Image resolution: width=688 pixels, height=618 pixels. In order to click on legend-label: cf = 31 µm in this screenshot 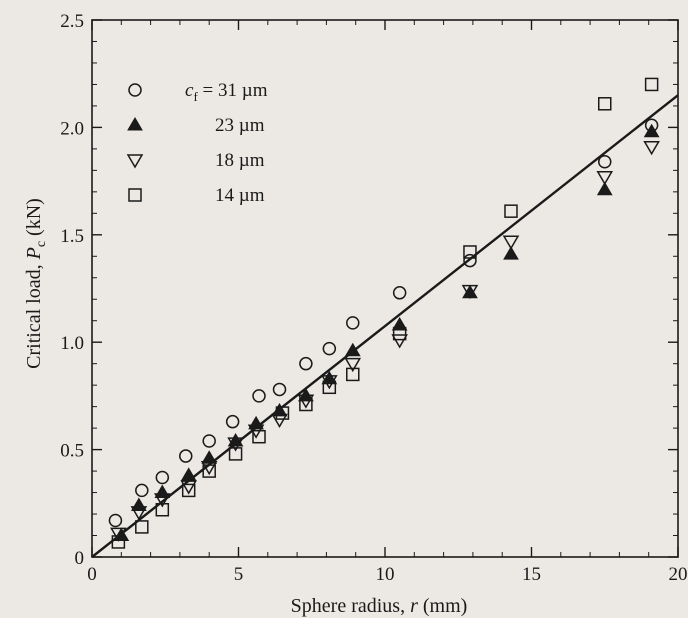, I will do `click(226, 92)`.